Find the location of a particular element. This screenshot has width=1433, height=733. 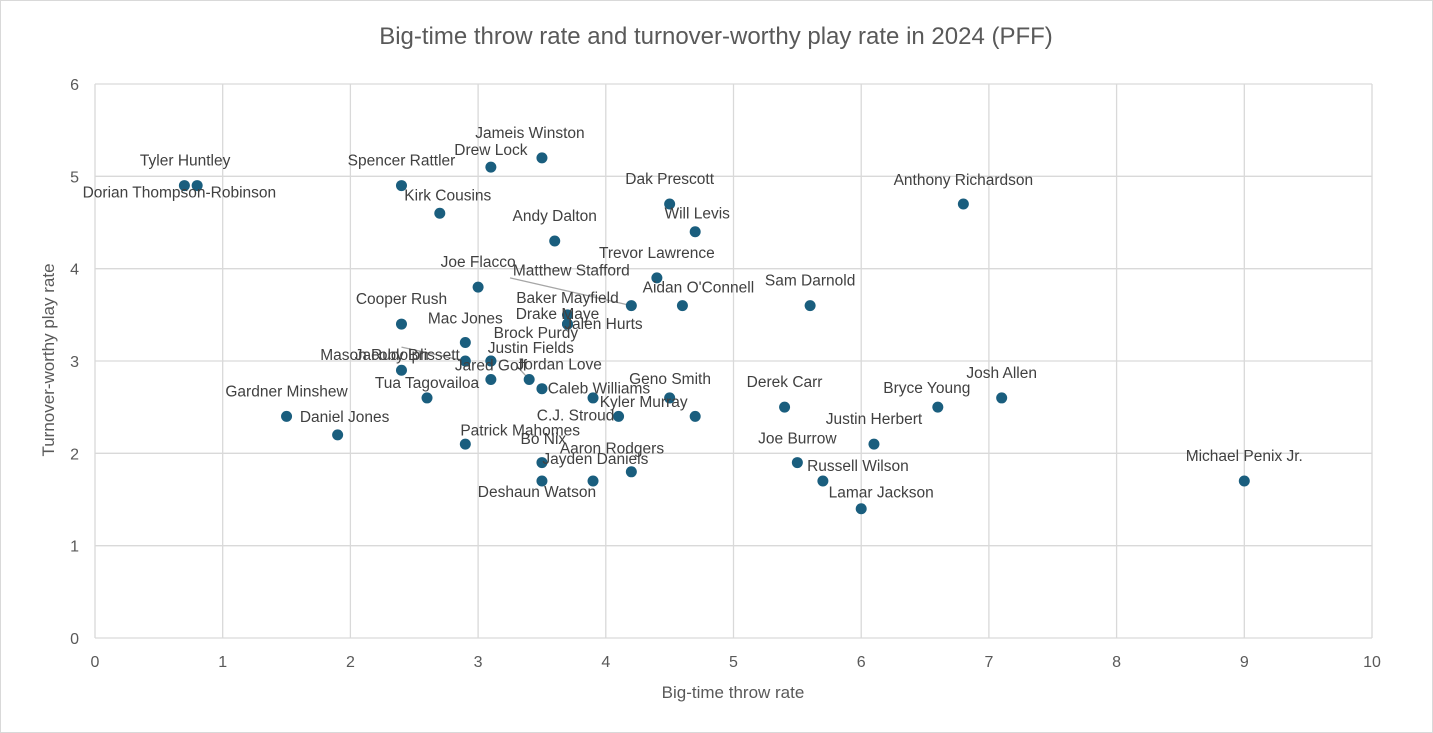

point-label: Joe Flacco is located at coordinates (478, 262).